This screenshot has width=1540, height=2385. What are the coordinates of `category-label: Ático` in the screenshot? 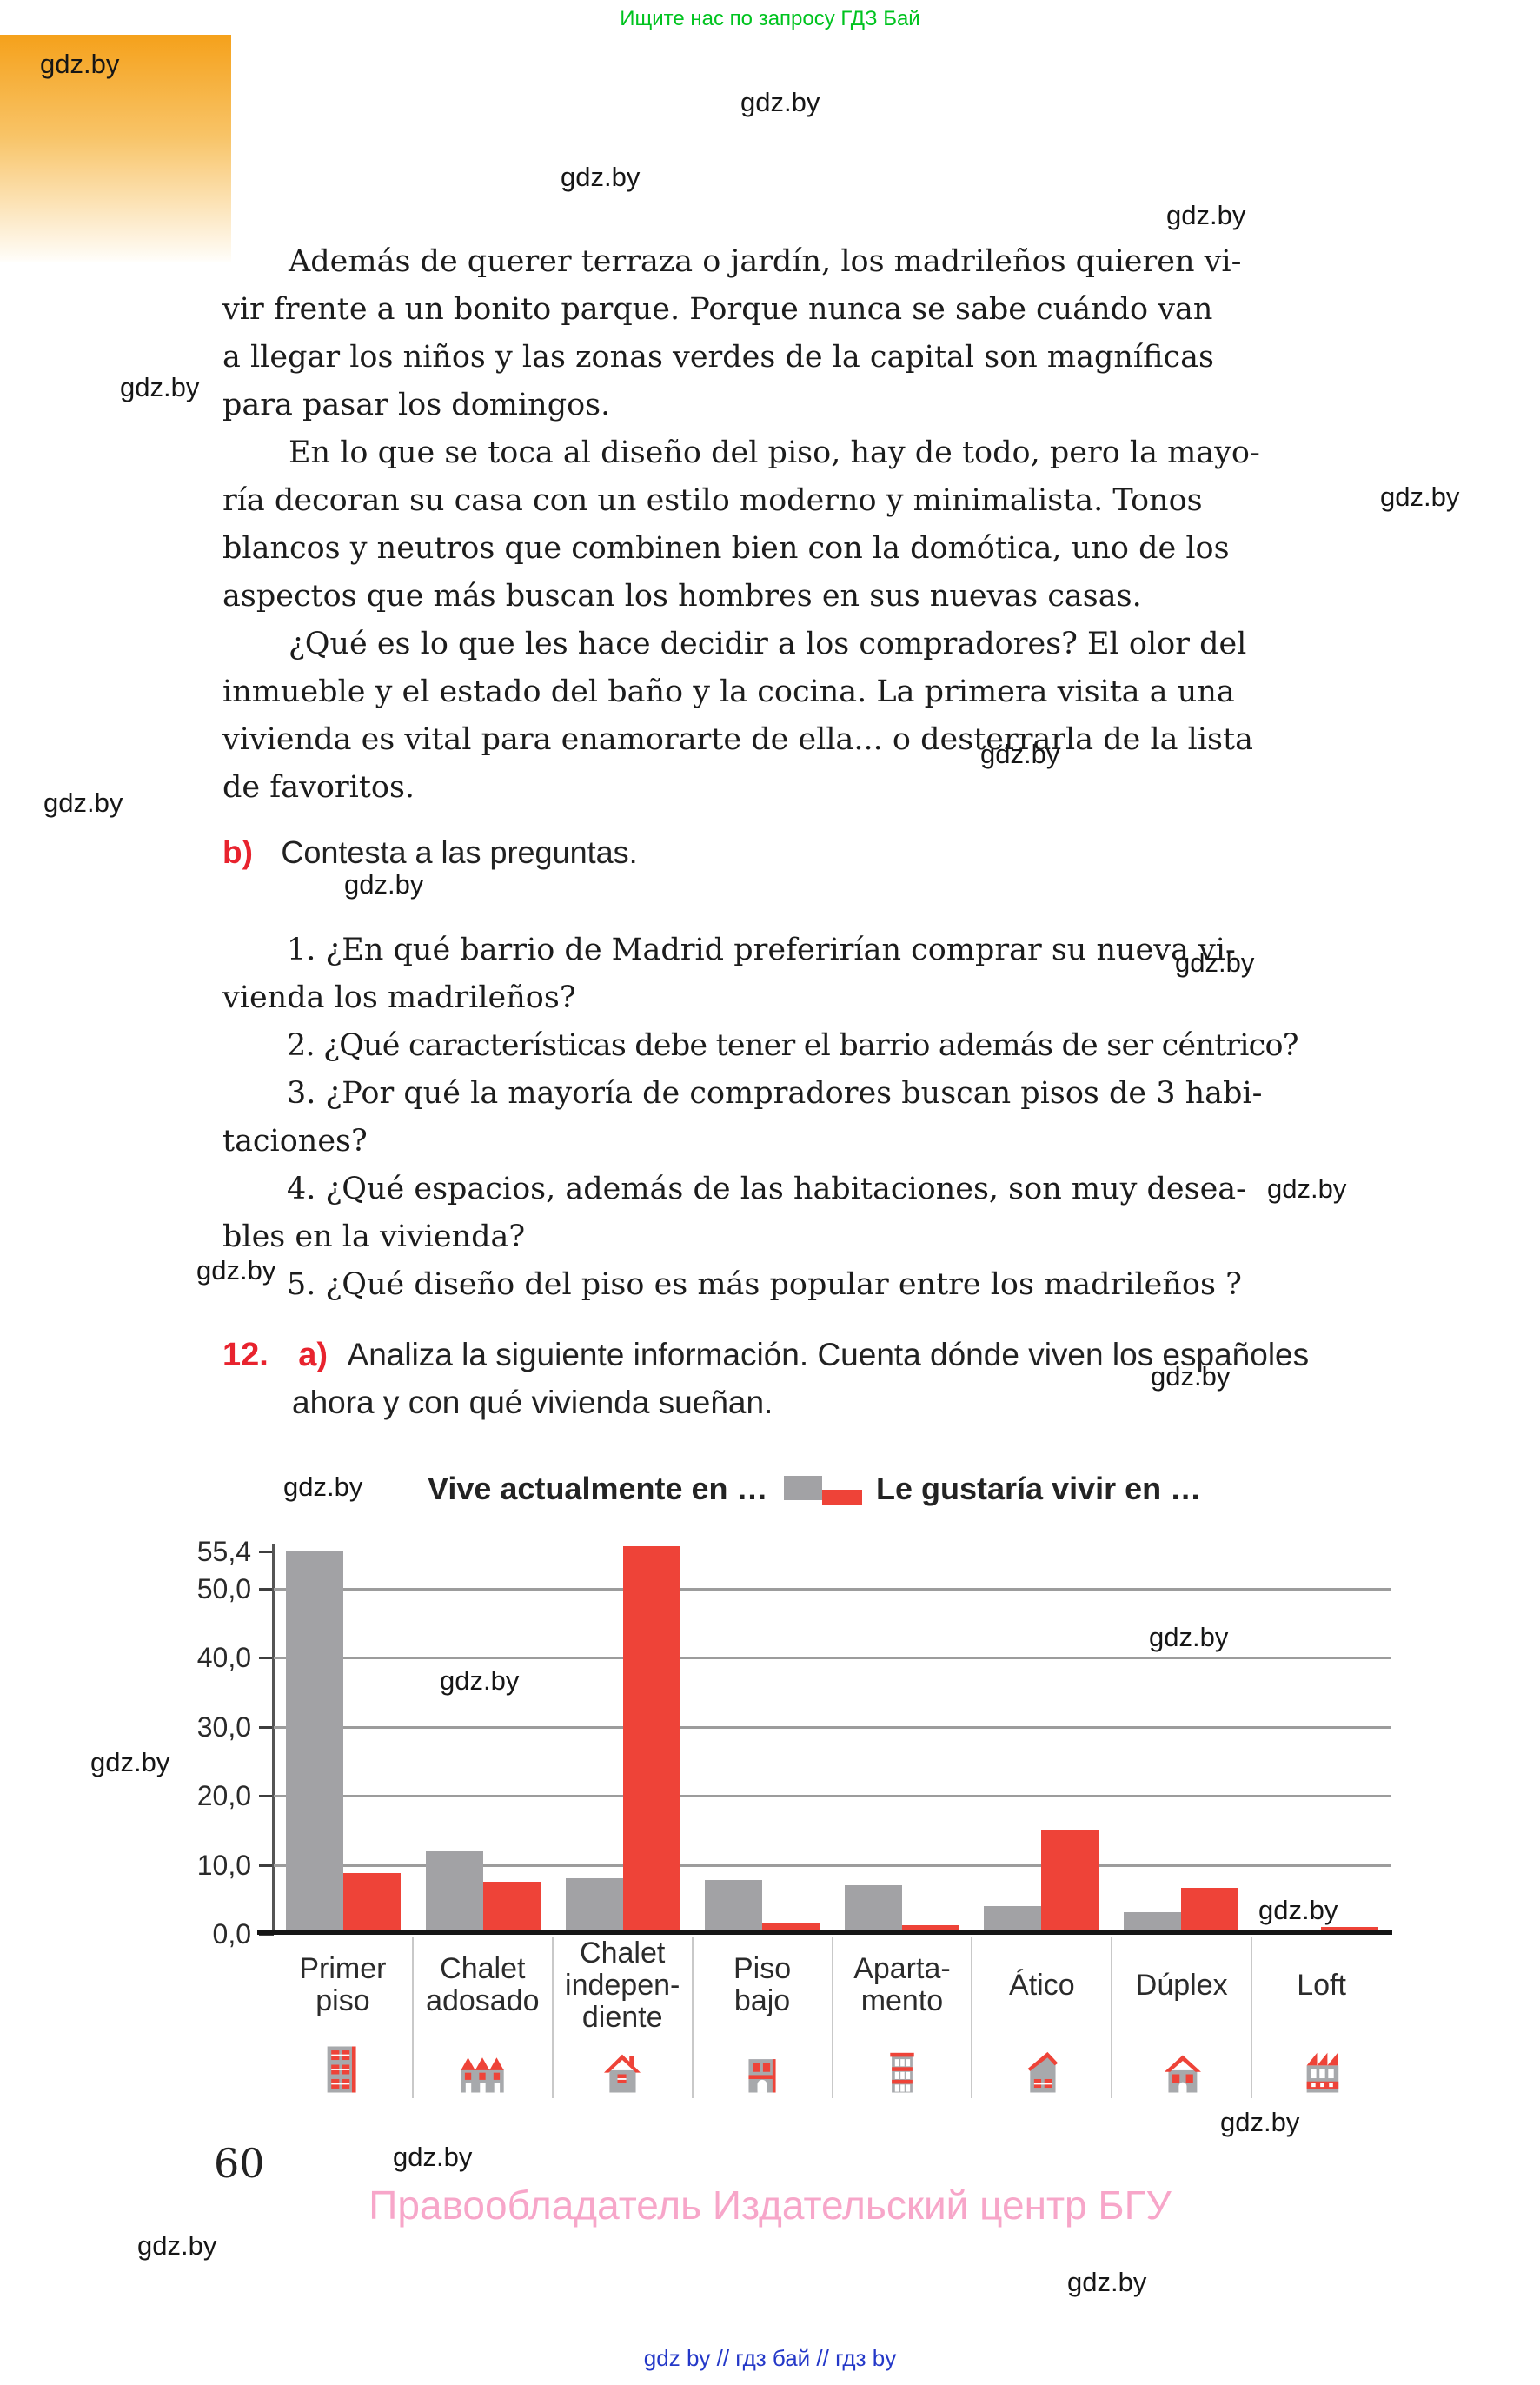 It's located at (1042, 1985).